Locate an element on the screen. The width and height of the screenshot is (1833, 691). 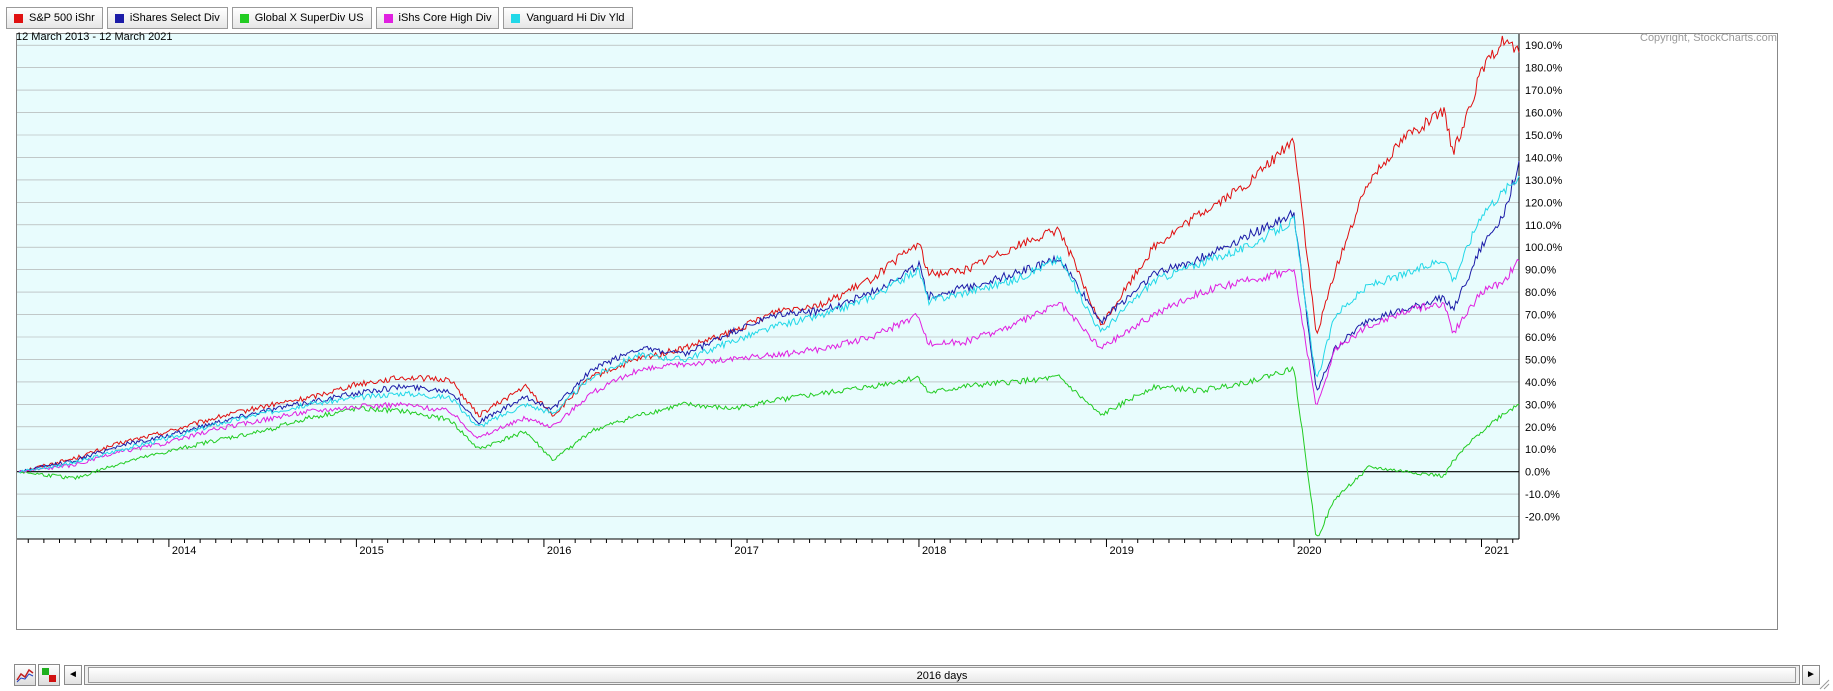
y-tick-label: 160.0% is located at coordinates (1544, 114).